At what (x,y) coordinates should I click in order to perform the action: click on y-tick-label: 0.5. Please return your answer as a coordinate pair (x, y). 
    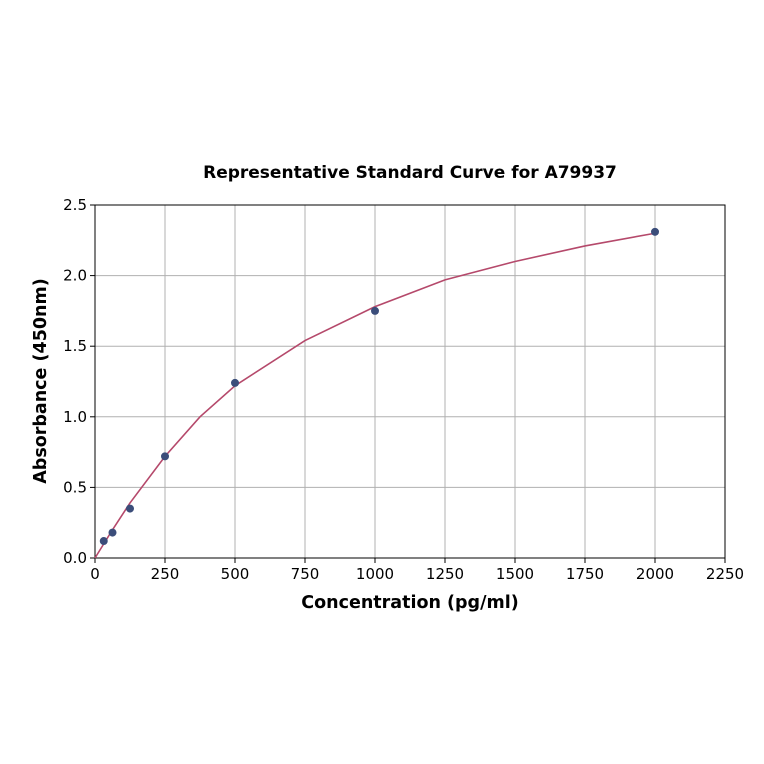
    Looking at the image, I should click on (75, 487).